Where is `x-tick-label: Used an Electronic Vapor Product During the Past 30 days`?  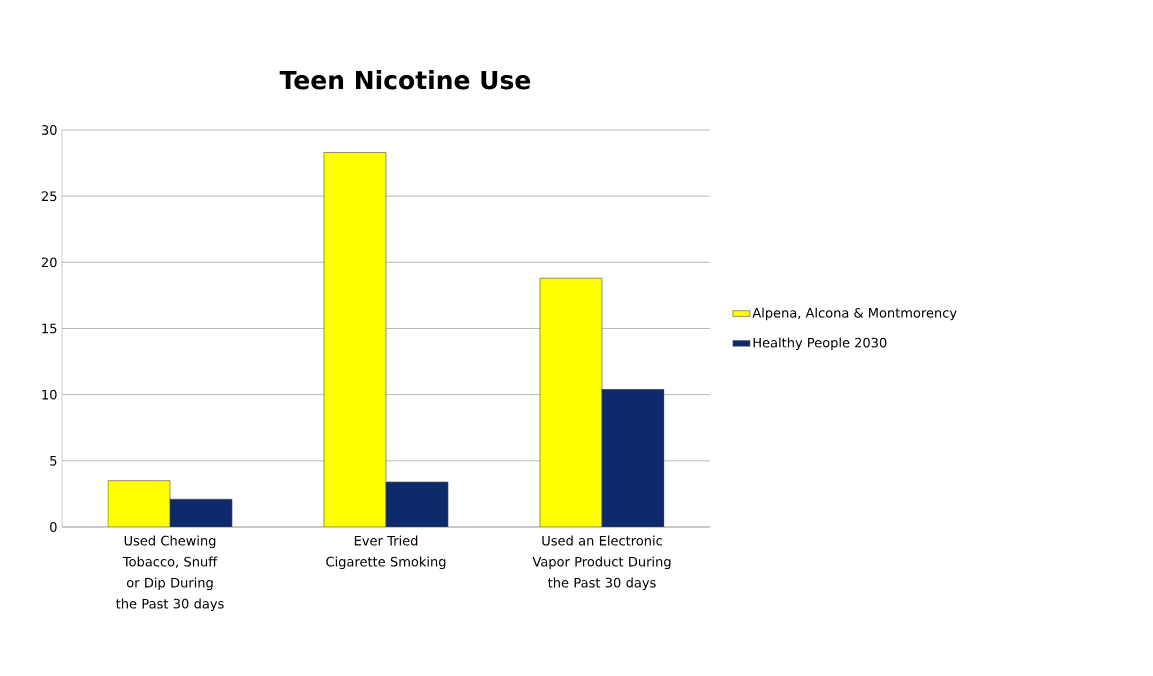 x-tick-label: Used an Electronic Vapor Product During the Past 30 days is located at coordinates (601, 563).